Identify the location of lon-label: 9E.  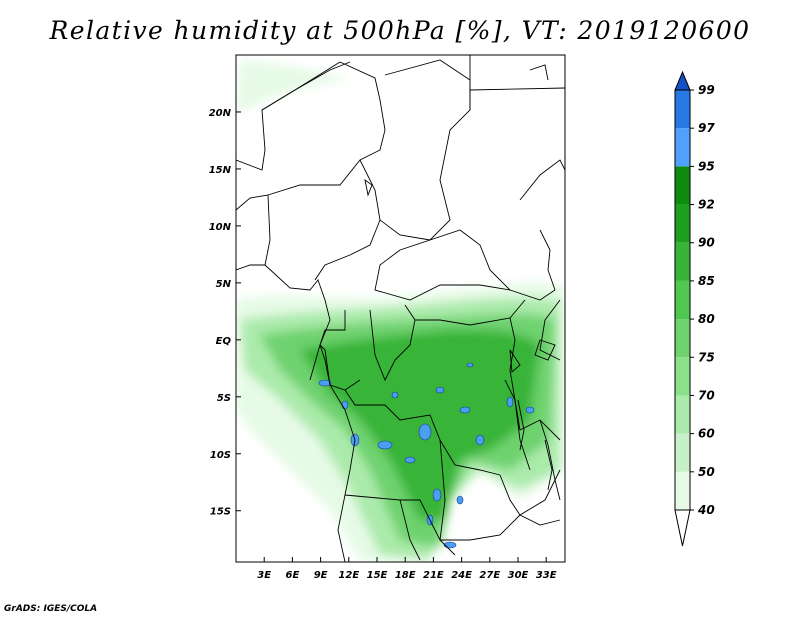
(321, 575).